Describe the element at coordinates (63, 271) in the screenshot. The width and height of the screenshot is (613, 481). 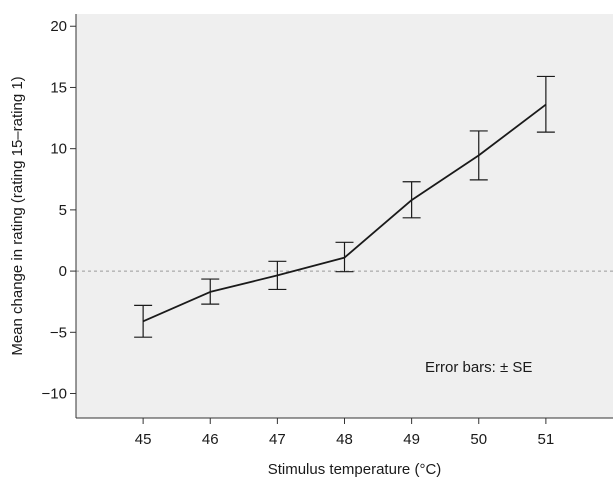
I see `y-tick-label: 0` at that location.